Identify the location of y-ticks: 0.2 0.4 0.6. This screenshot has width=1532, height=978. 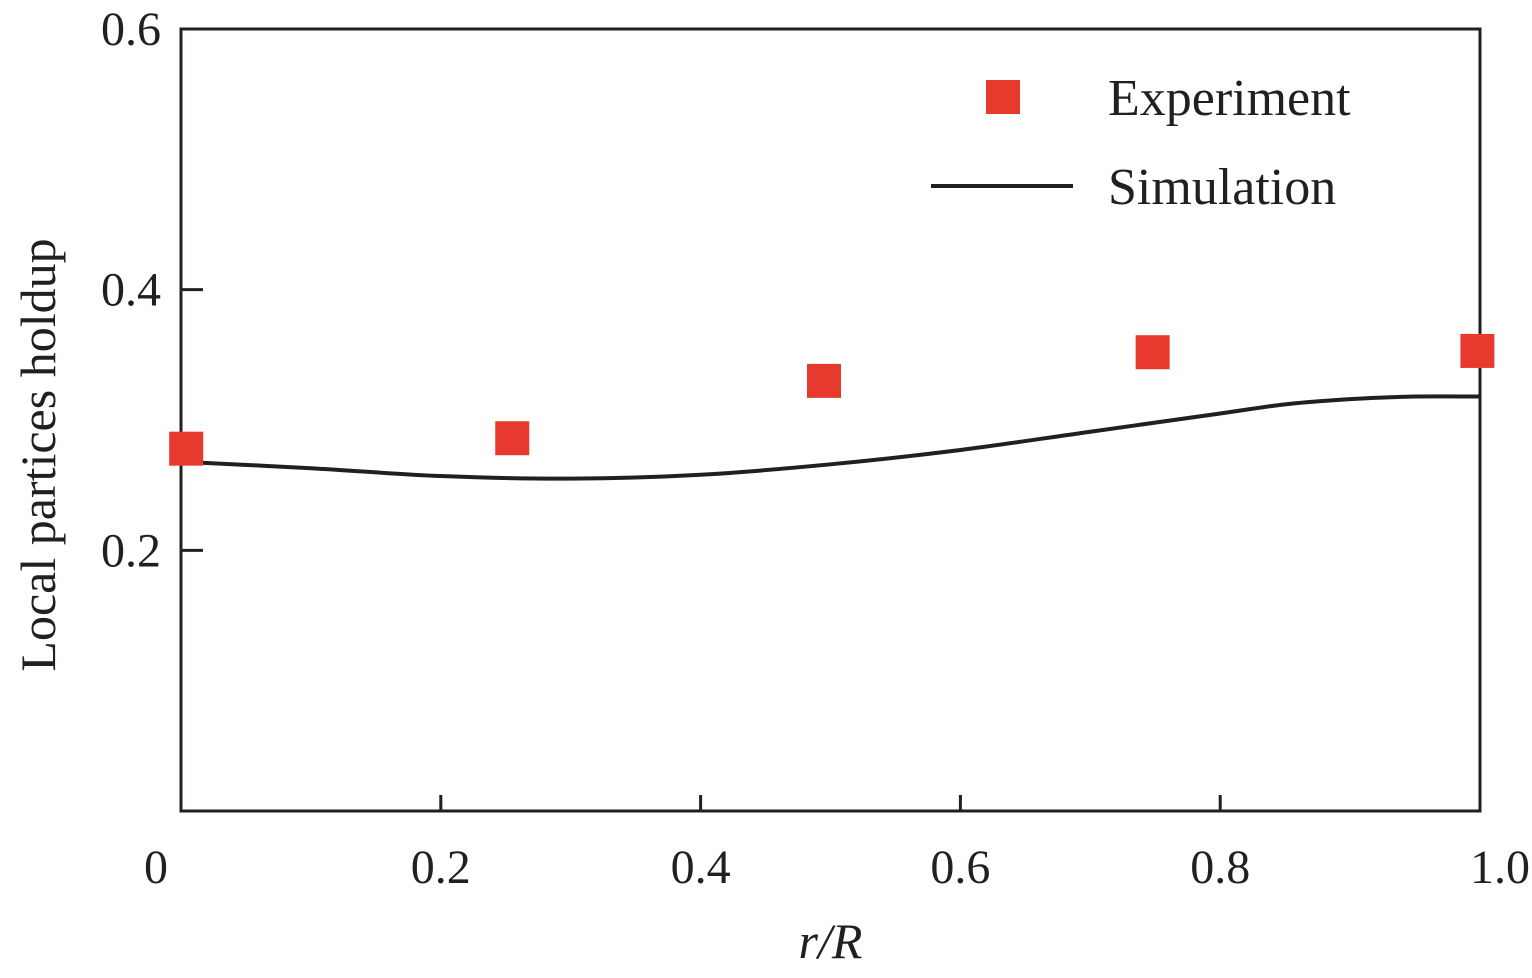
(152, 290).